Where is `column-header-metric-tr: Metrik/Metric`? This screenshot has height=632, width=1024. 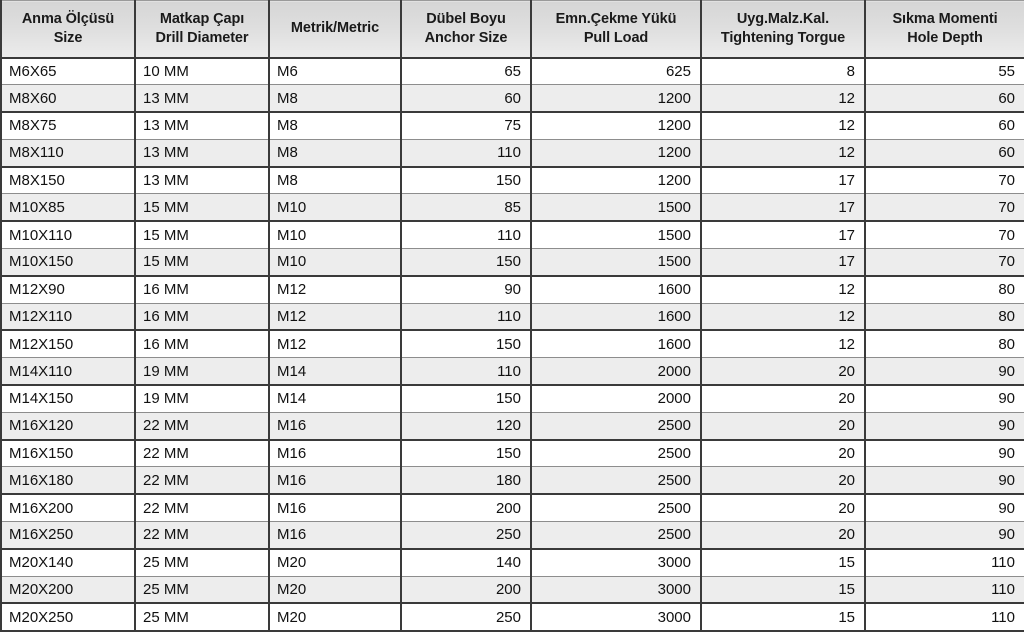
column-header-metric-tr: Metrik/Metric is located at coordinates (335, 28).